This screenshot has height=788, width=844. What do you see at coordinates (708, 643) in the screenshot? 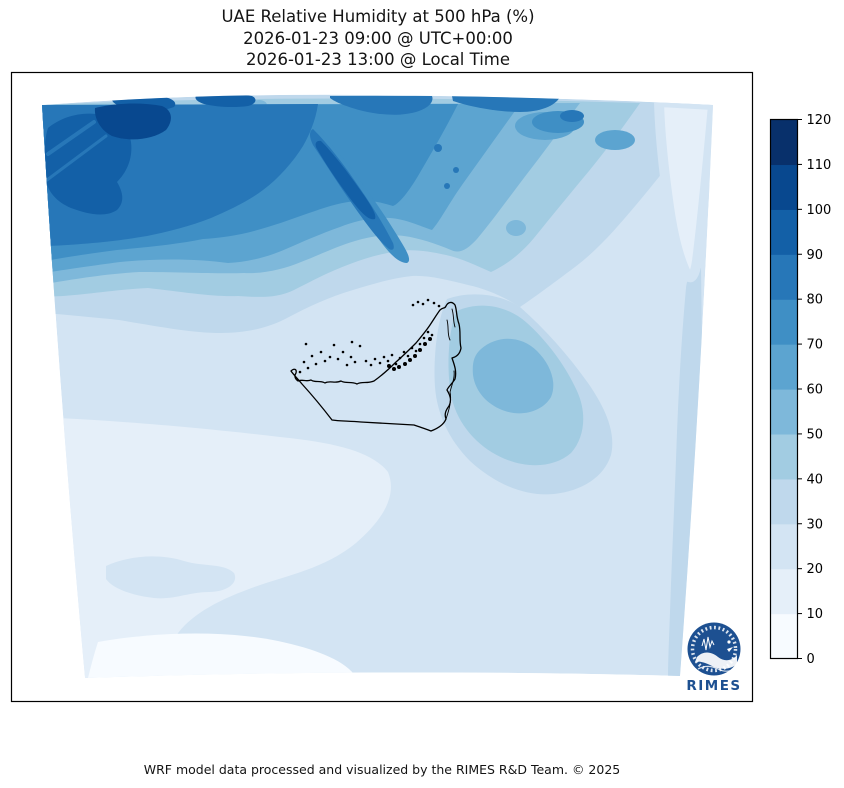
I see `logo-seismogram-icon` at bounding box center [708, 643].